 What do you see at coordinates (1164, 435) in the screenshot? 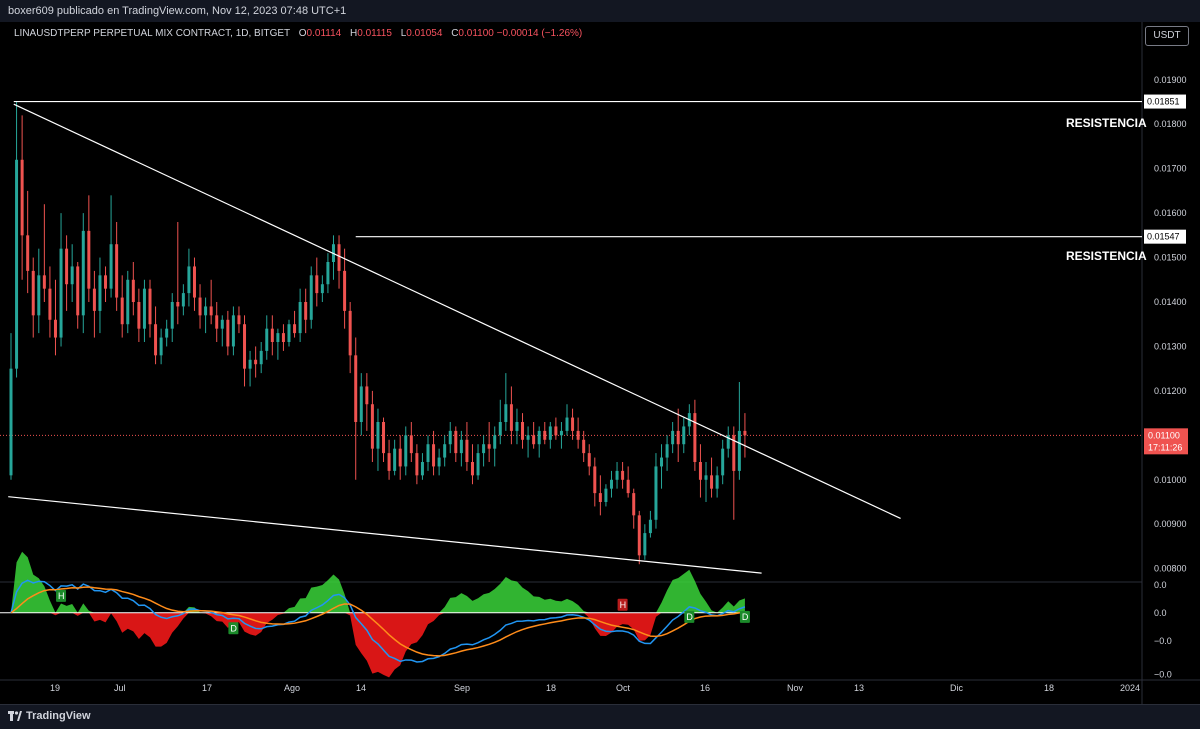
I see `last-price-label: 0.01100` at bounding box center [1164, 435].